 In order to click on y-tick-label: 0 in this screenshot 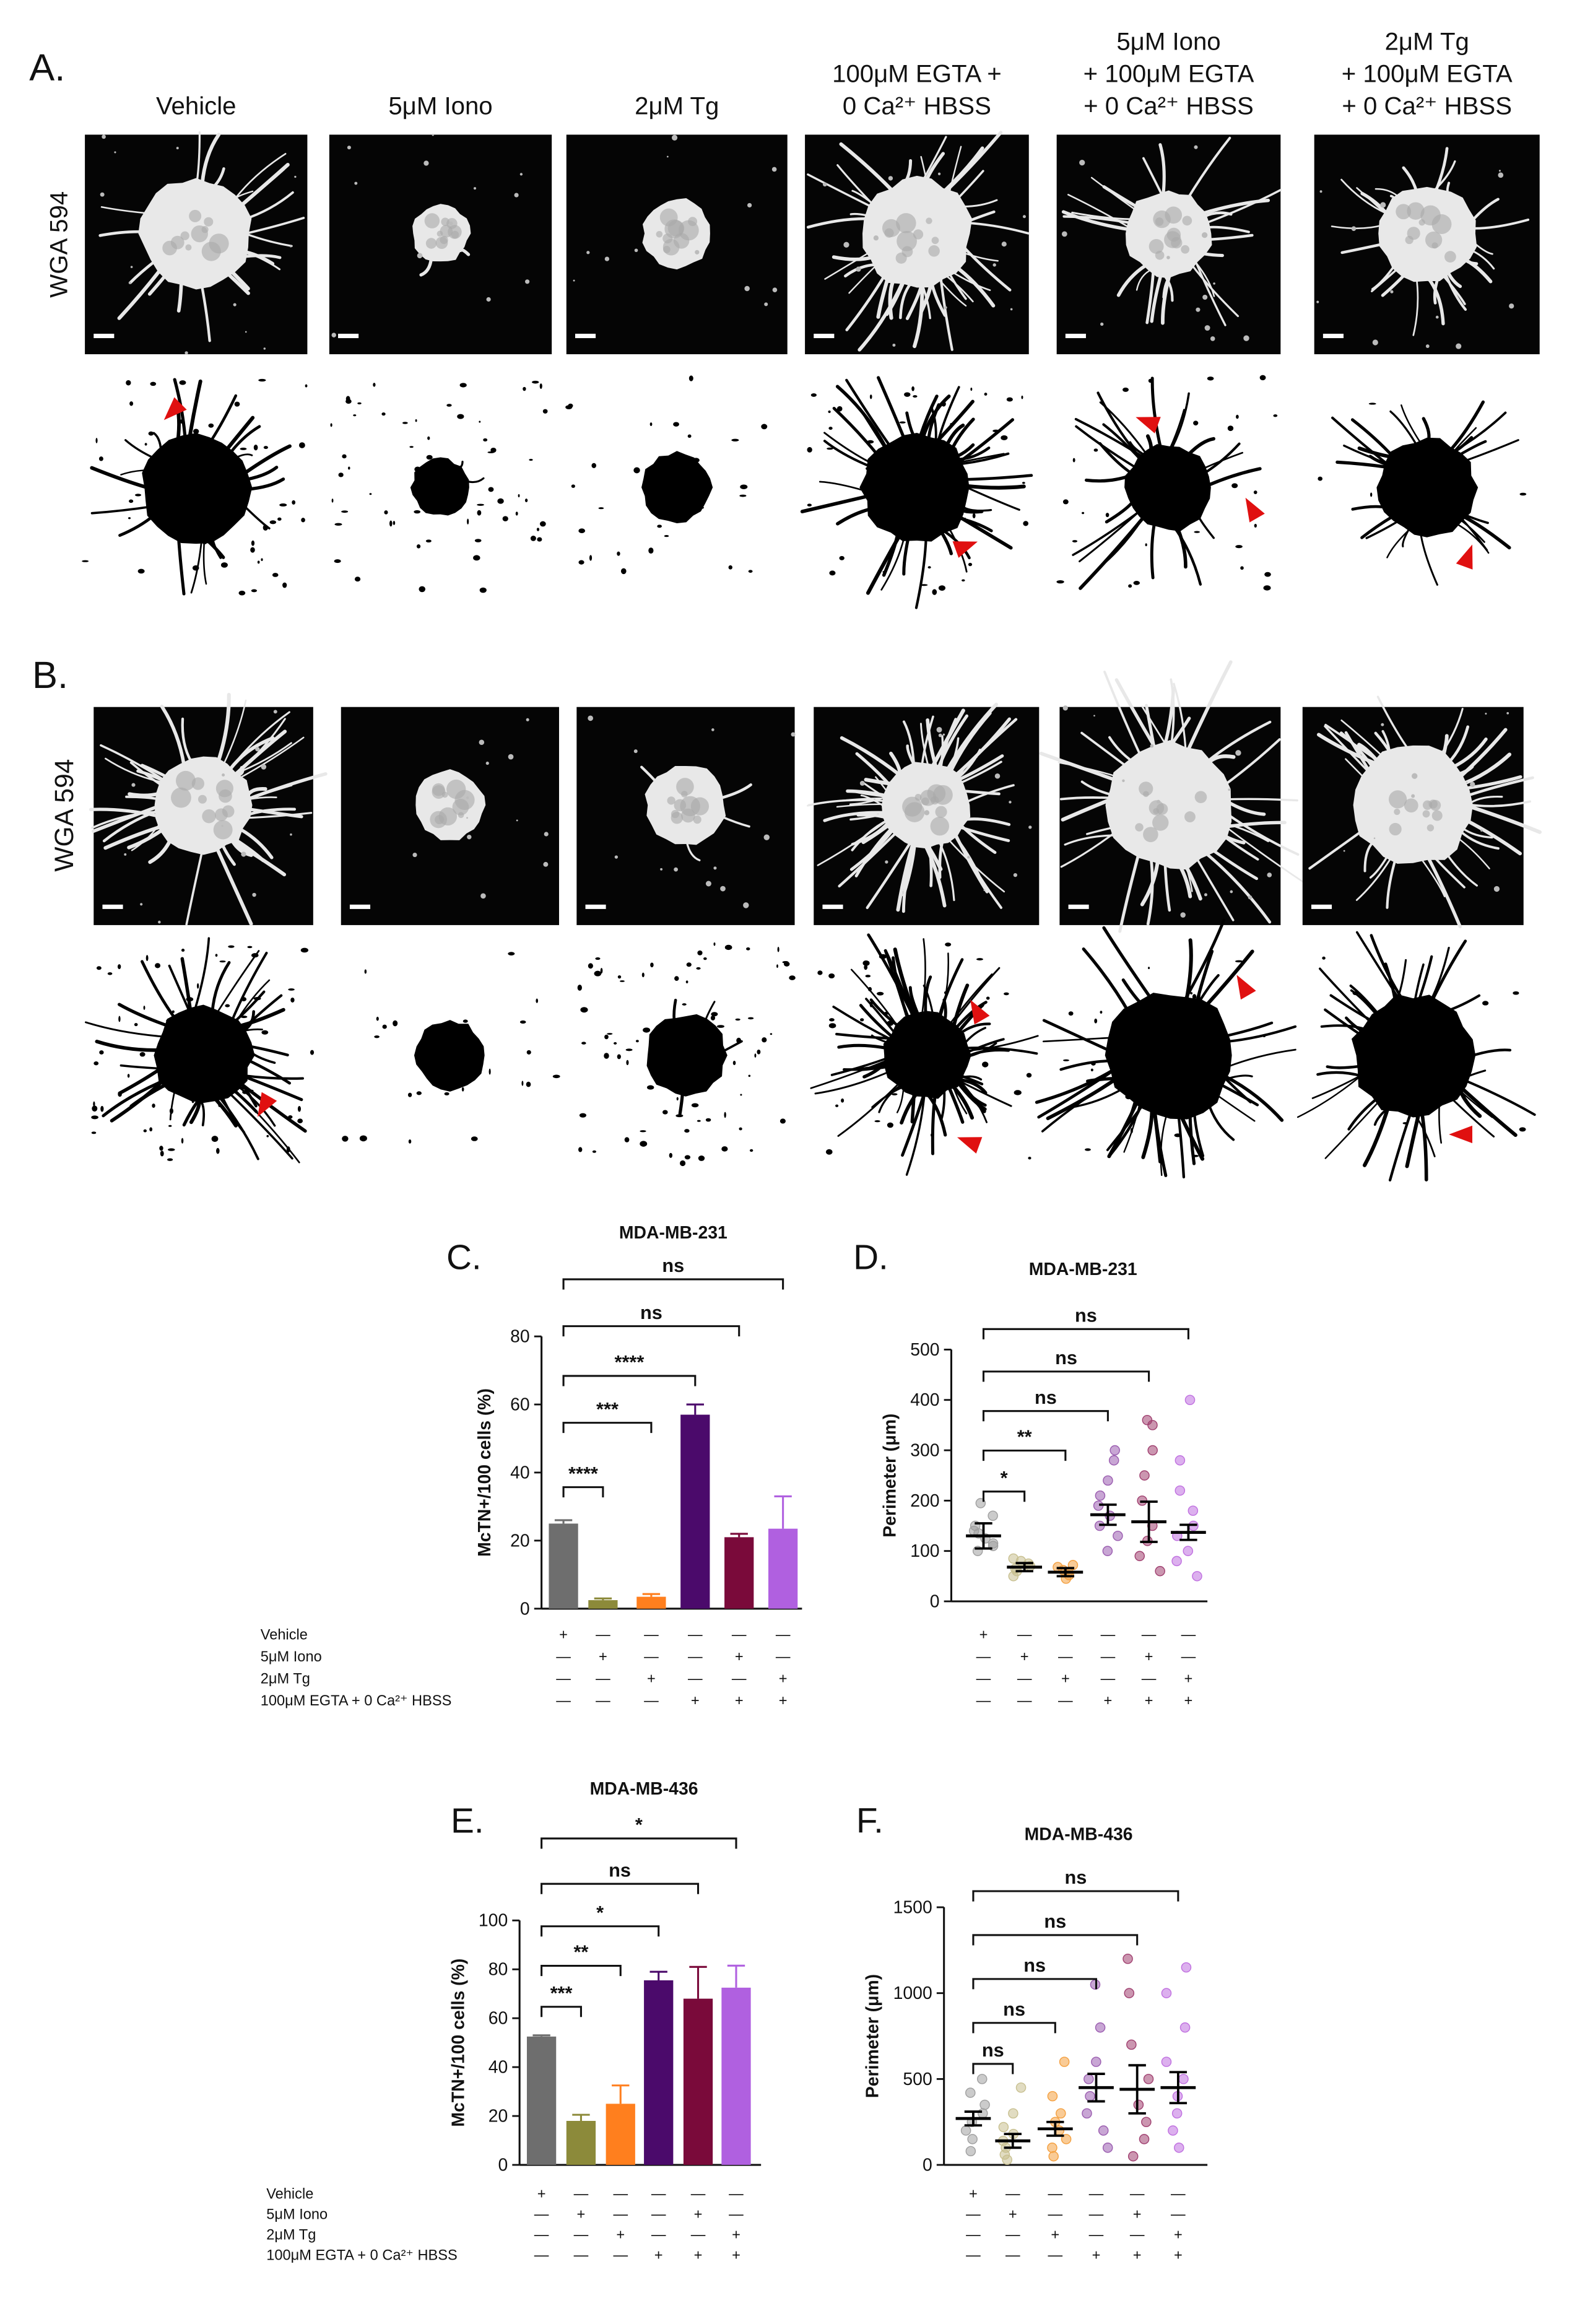, I will do `click(935, 1601)`.